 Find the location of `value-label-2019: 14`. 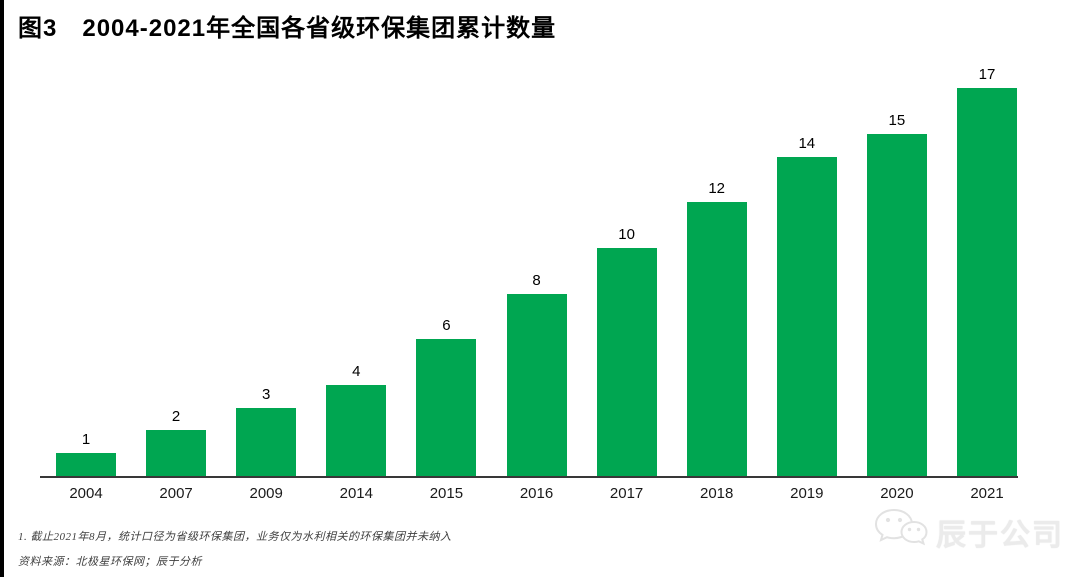

value-label-2019: 14 is located at coordinates (807, 143).